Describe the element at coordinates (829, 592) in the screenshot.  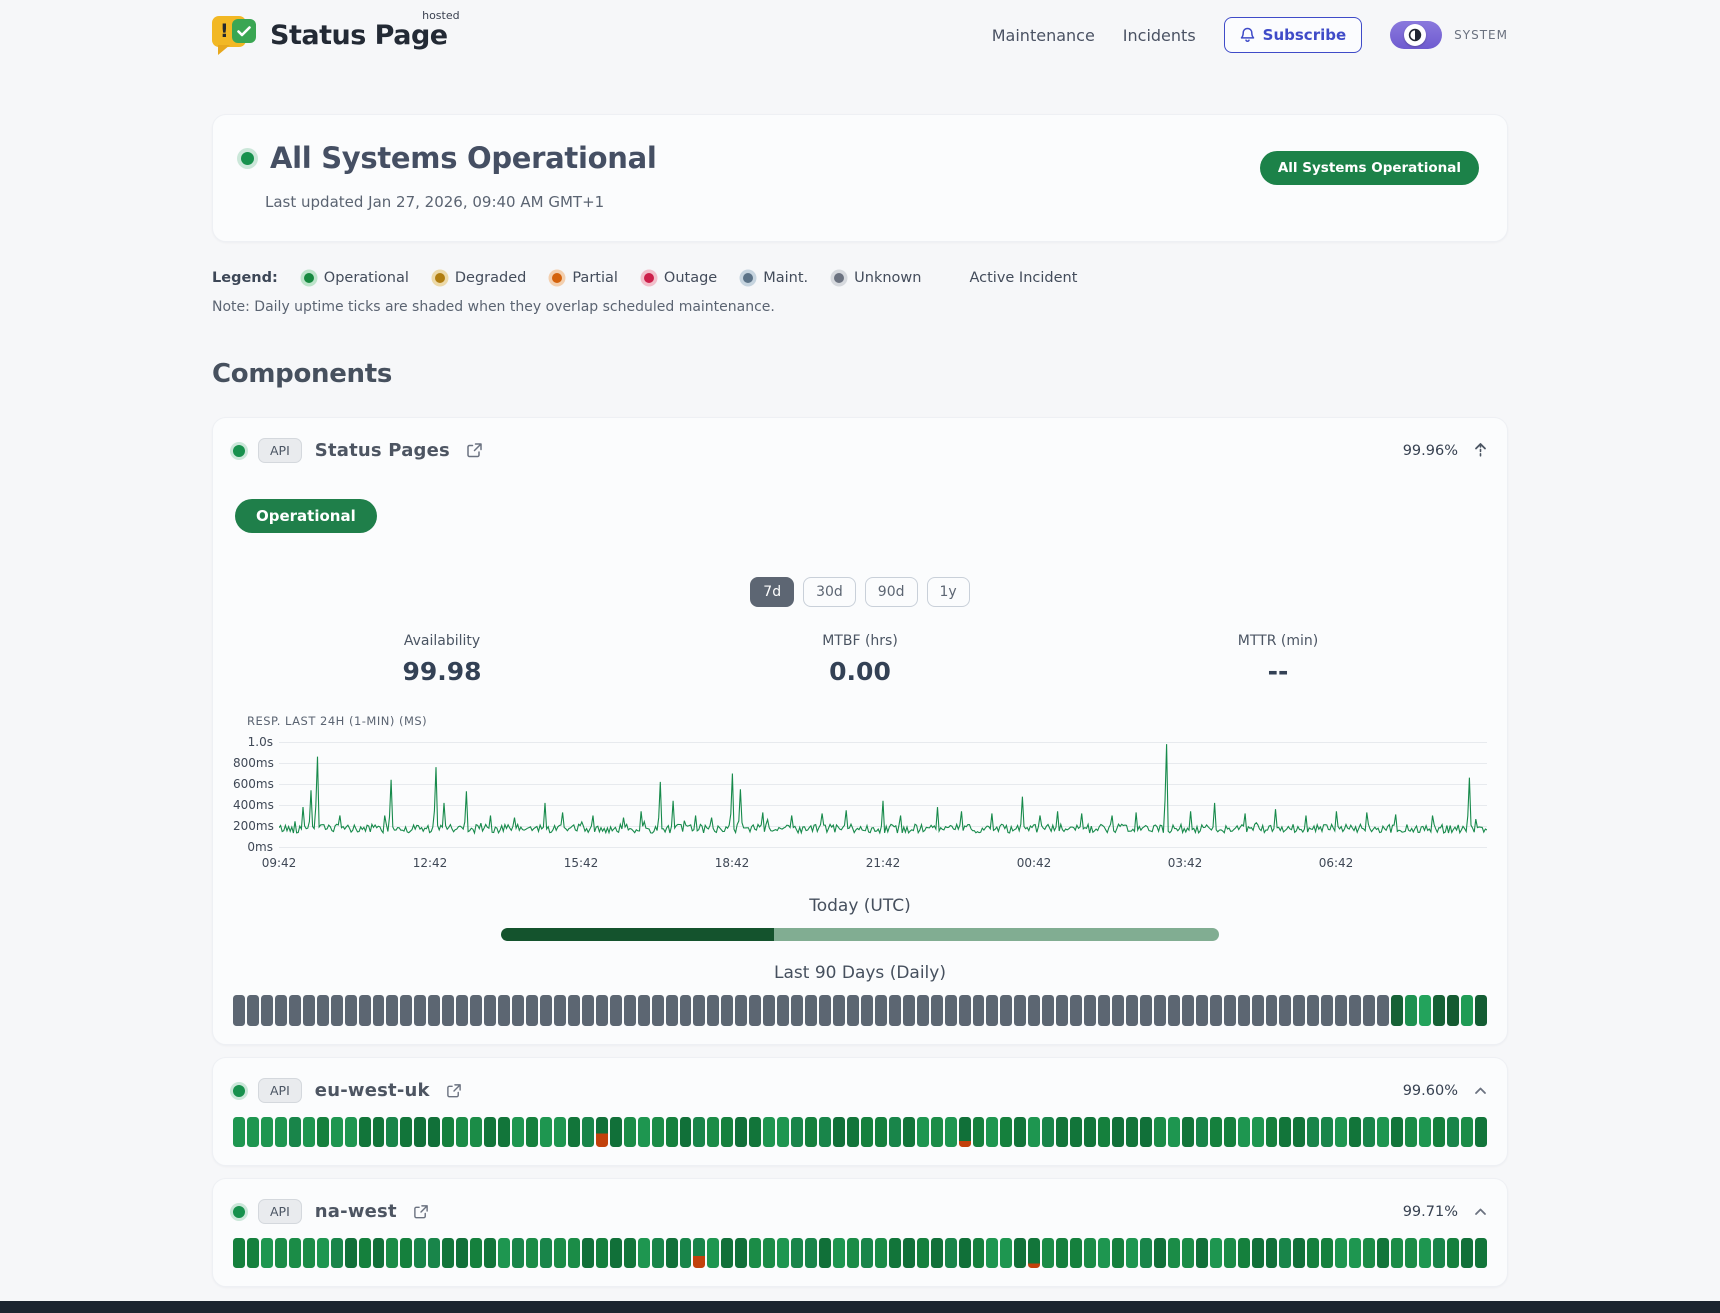
I see `range-button-30d: 30d` at that location.